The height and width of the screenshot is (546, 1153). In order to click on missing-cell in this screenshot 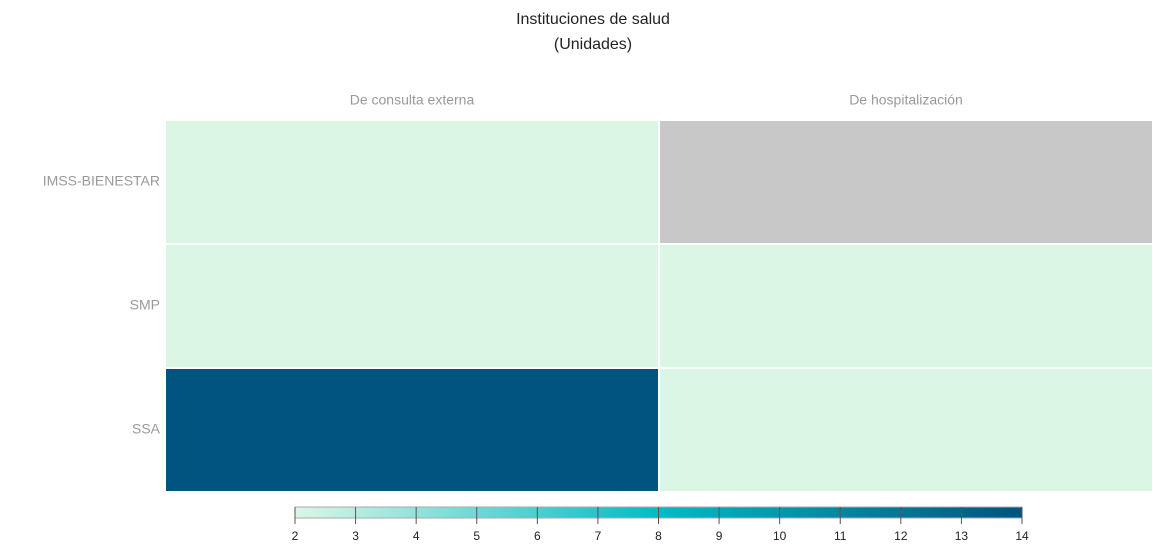, I will do `click(905, 182)`.